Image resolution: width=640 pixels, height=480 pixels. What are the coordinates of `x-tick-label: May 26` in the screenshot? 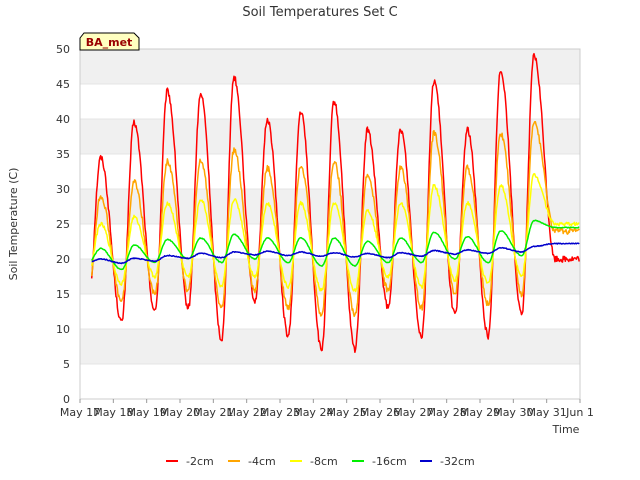 It's located at (380, 412).